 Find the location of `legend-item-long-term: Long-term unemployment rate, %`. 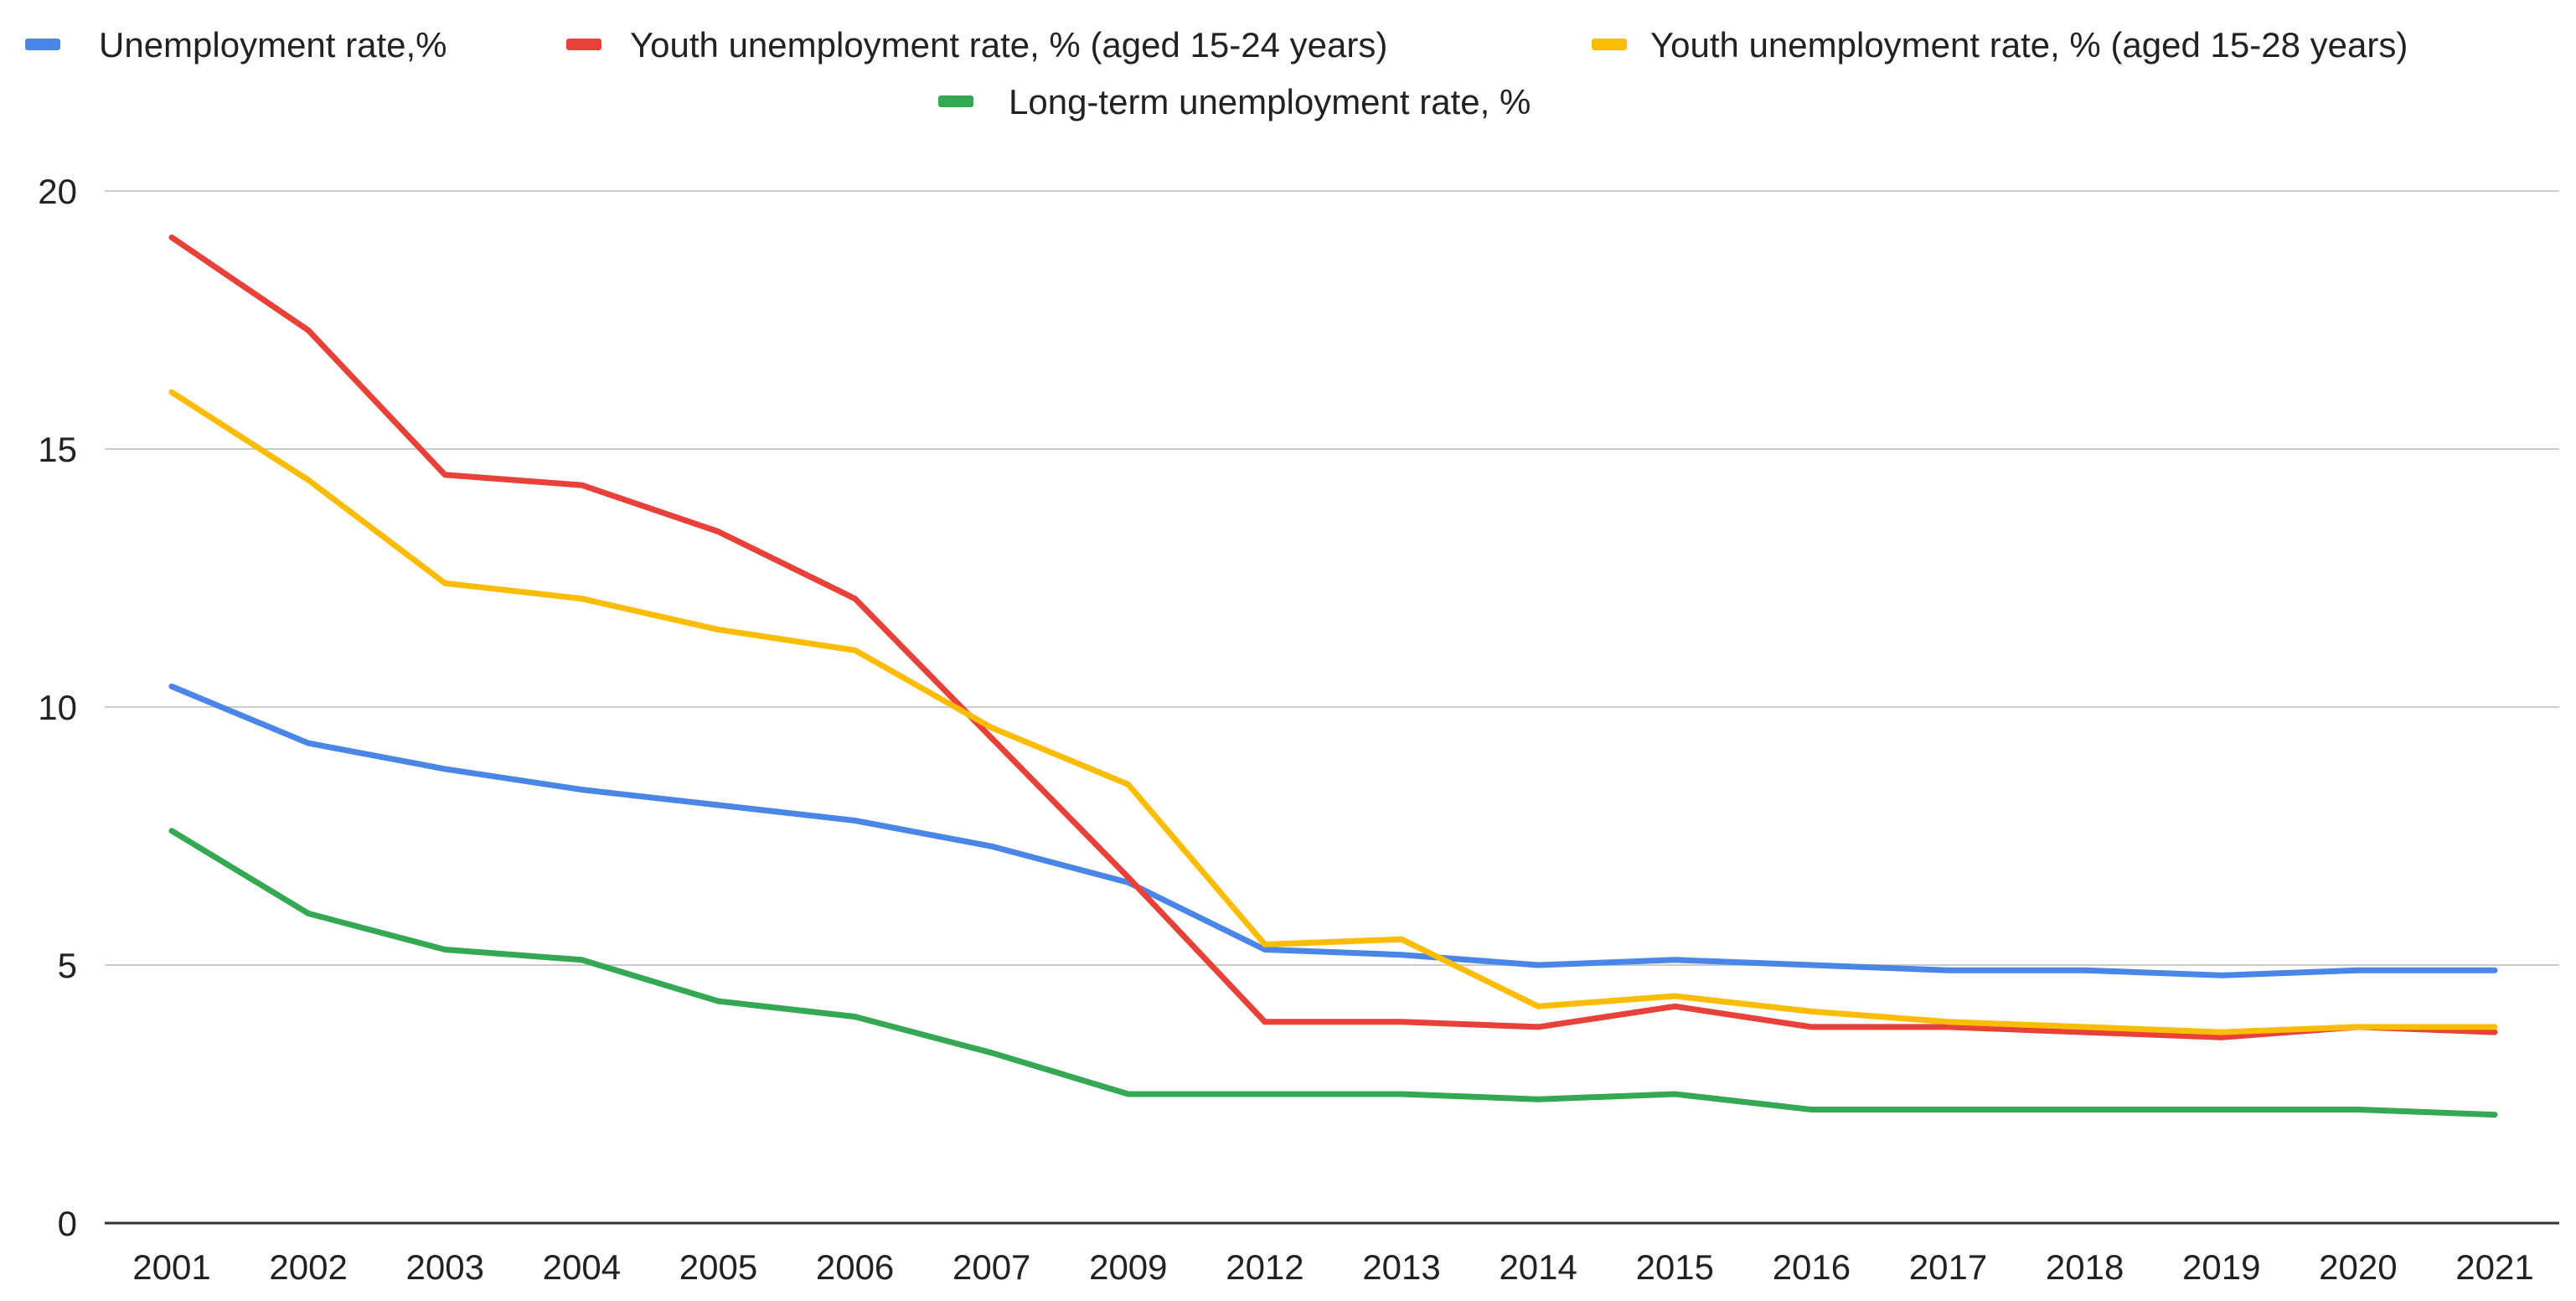

legend-item-long-term: Long-term unemployment rate, % is located at coordinates (1234, 101).